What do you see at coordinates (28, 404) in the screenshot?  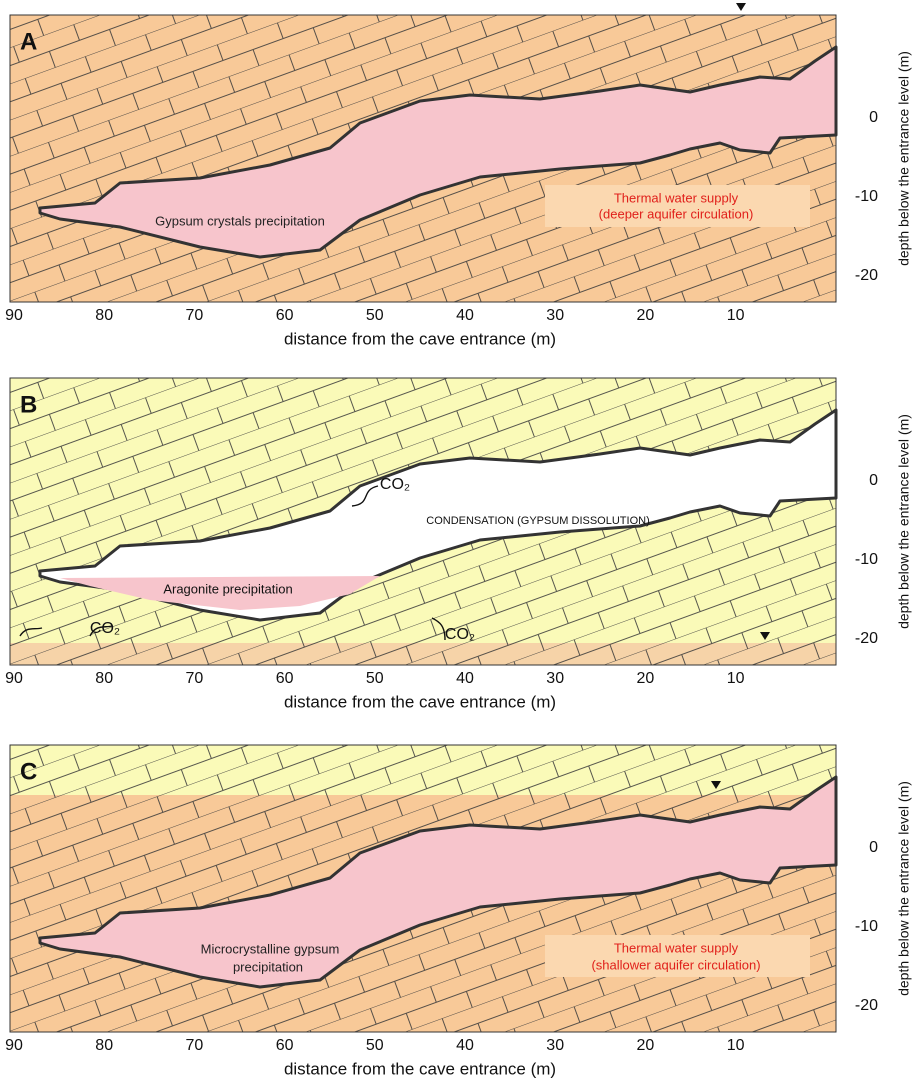 I see `panel-label: B` at bounding box center [28, 404].